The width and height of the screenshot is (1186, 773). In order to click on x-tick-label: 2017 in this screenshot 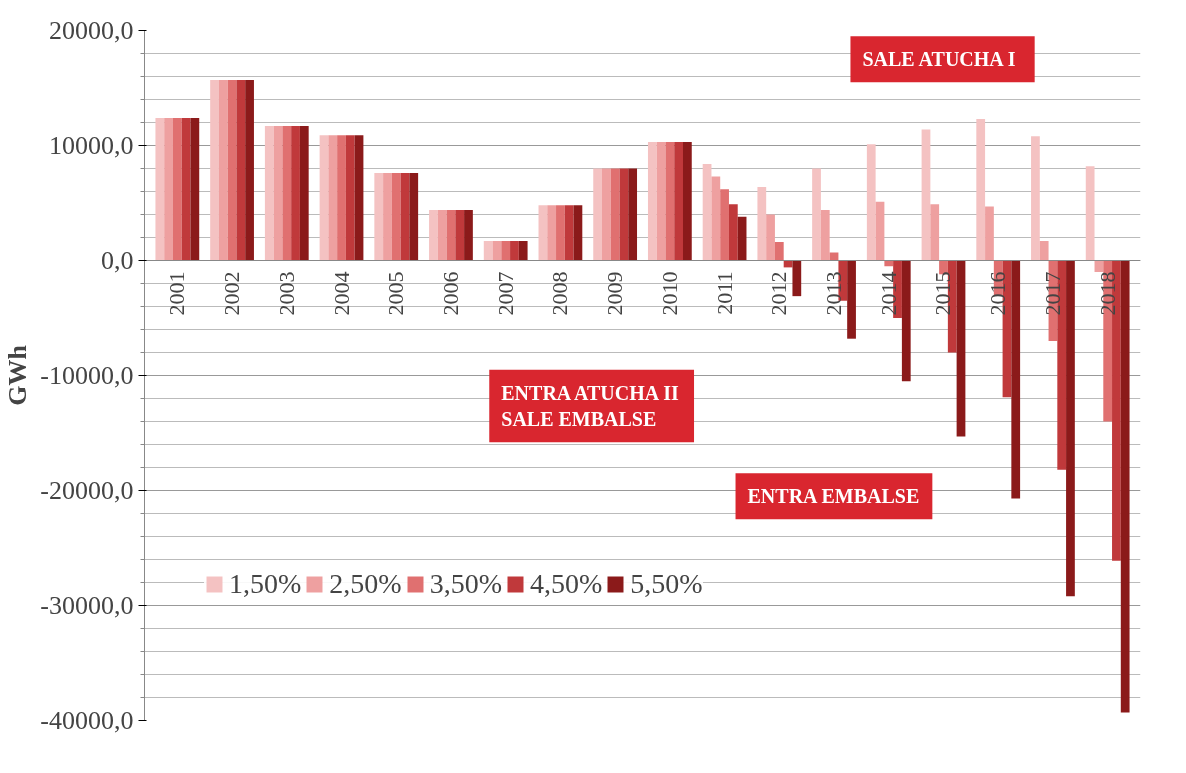, I will do `click(1052, 293)`.